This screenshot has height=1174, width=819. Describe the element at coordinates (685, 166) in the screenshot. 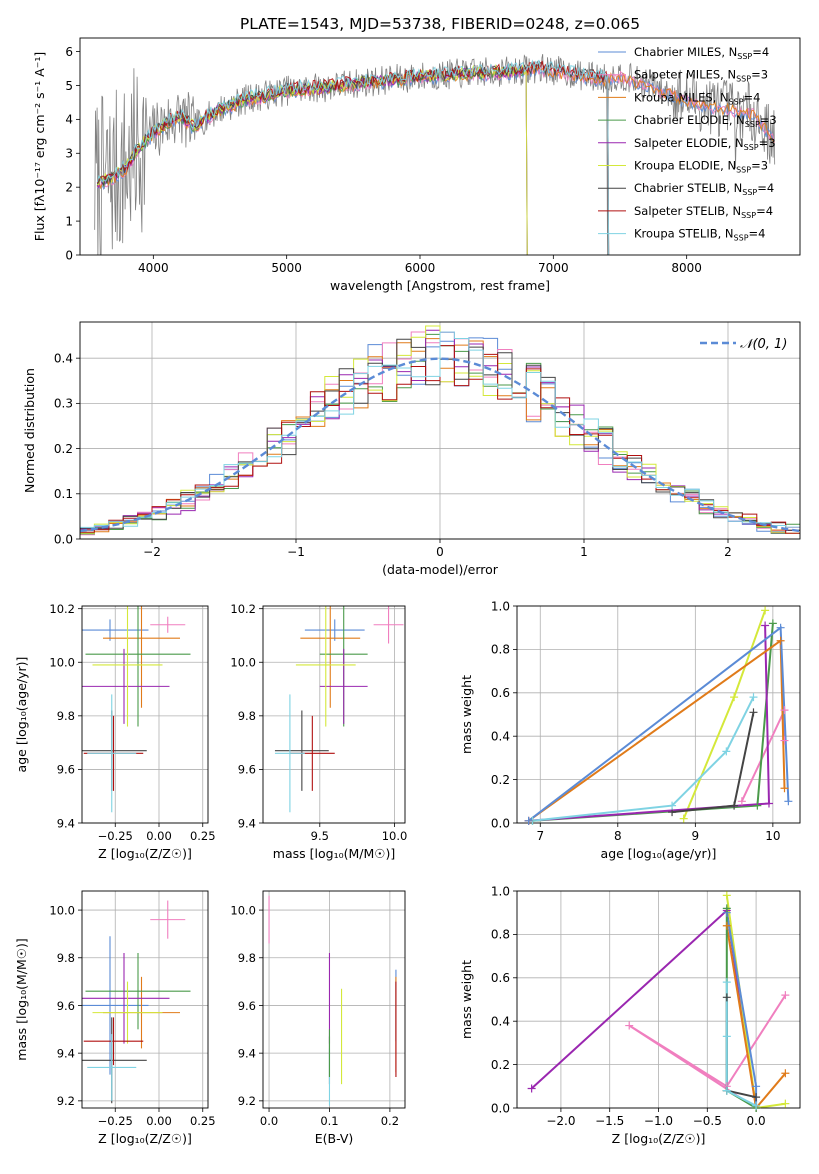

I see `legend-text: Kroupa ELODIE, N` at that location.